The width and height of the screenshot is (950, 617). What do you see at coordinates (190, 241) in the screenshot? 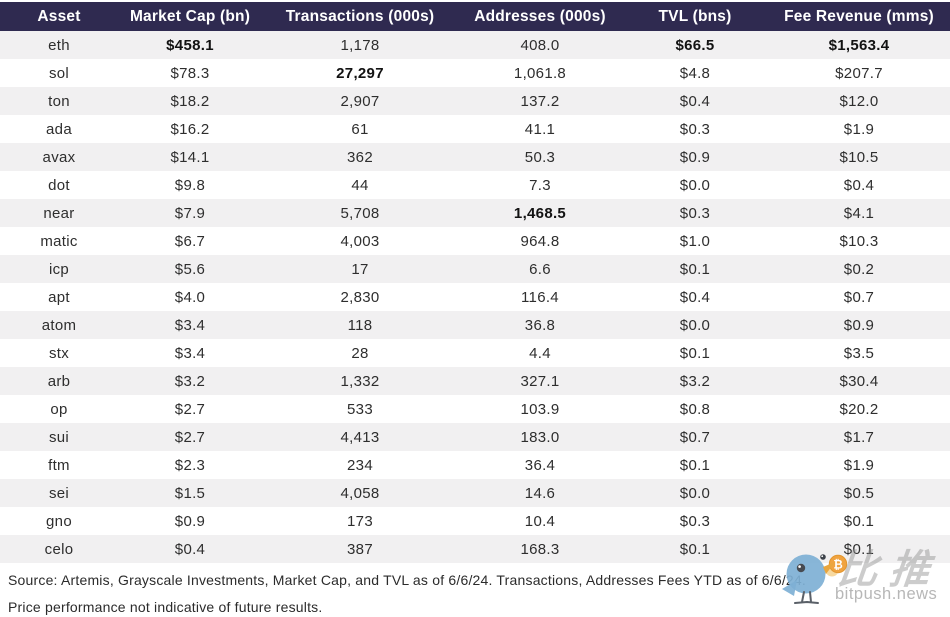
I see `value-cell: $6.7` at bounding box center [190, 241].